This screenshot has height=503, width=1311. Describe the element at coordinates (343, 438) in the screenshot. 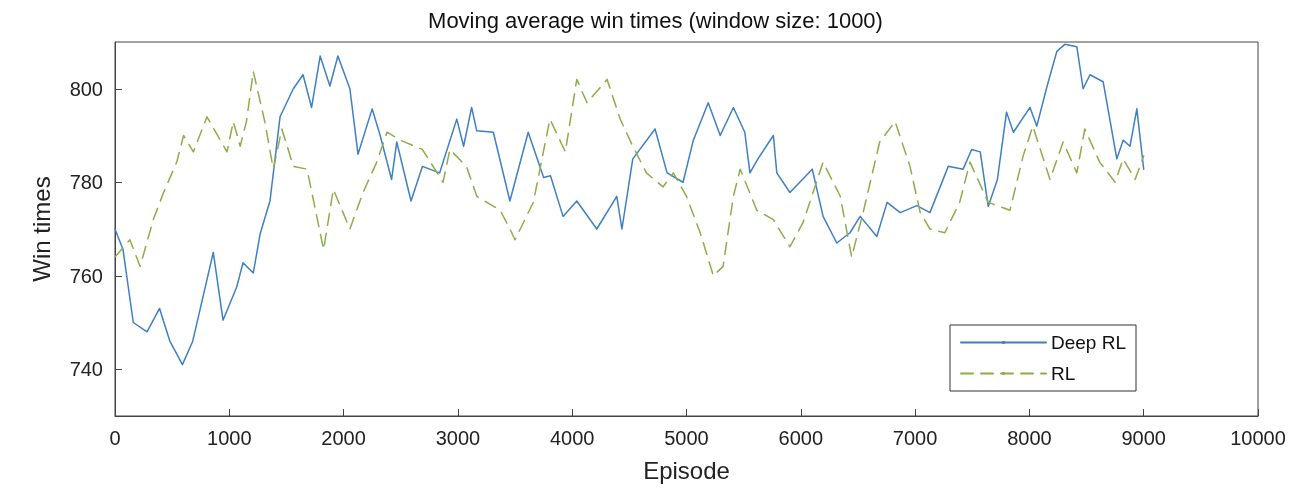

I see `x-tick-label: 2000` at that location.